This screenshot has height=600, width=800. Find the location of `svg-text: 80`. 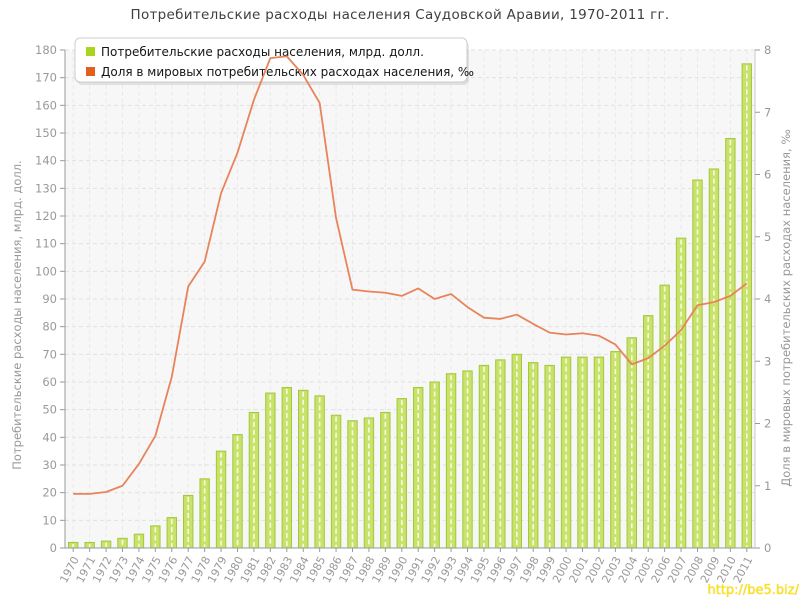

svg-text: 80 is located at coordinates (49, 327).